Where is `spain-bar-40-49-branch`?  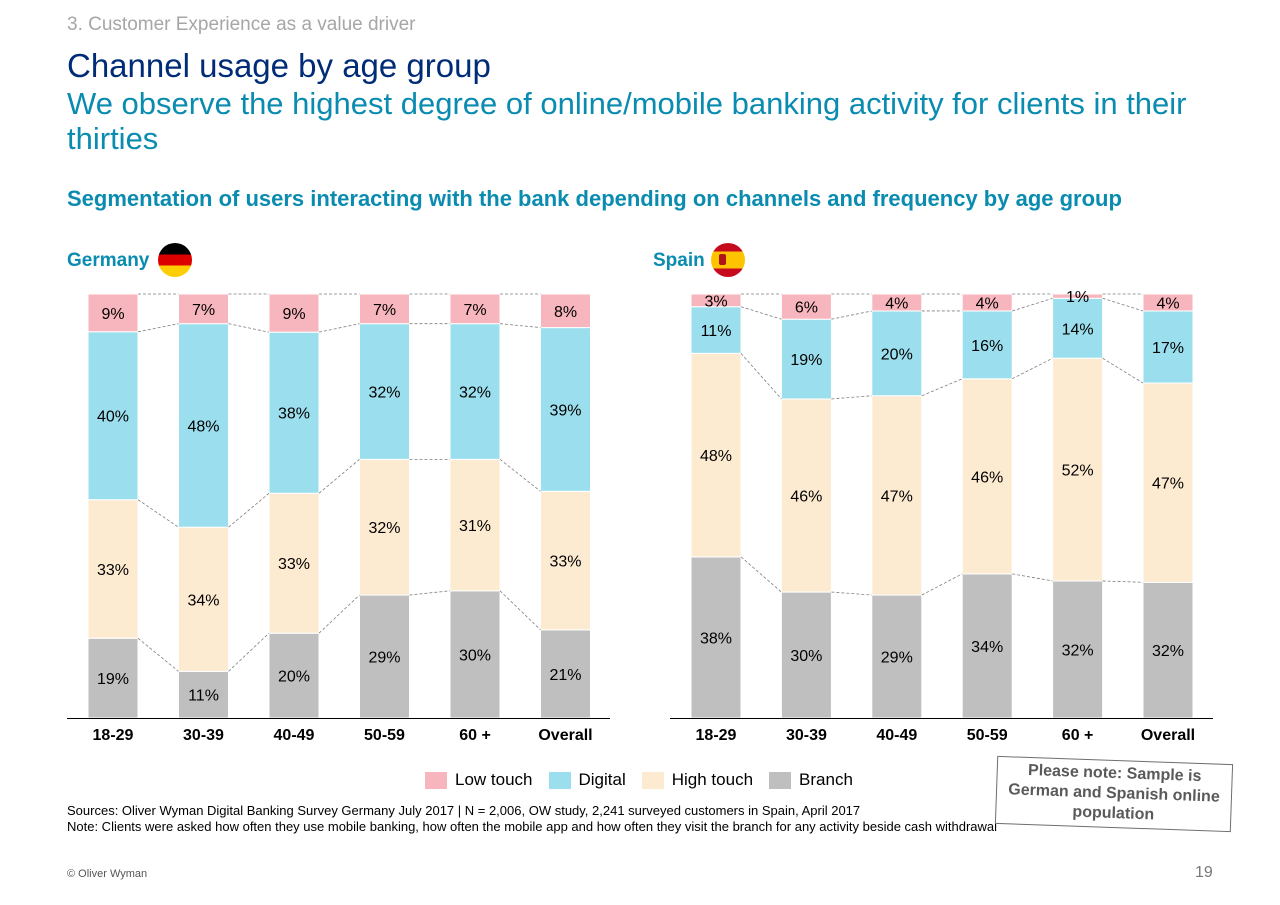 spain-bar-40-49-branch is located at coordinates (897, 656).